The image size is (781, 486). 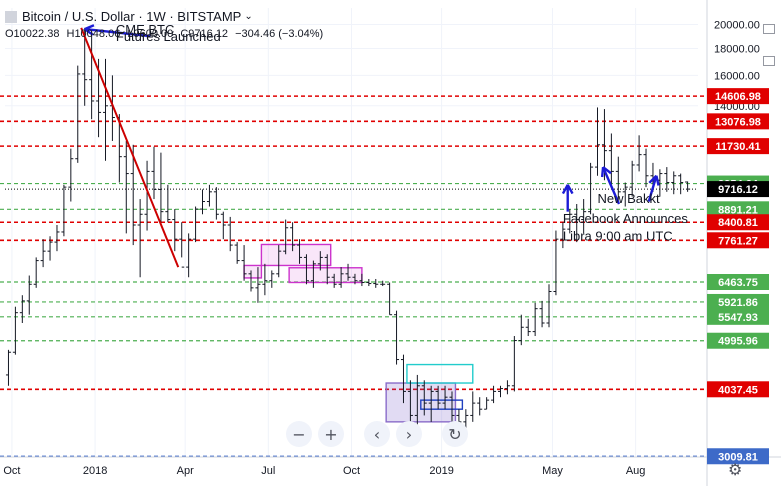 What do you see at coordinates (626, 218) in the screenshot?
I see `annotation-text: Facebook Announces` at bounding box center [626, 218].